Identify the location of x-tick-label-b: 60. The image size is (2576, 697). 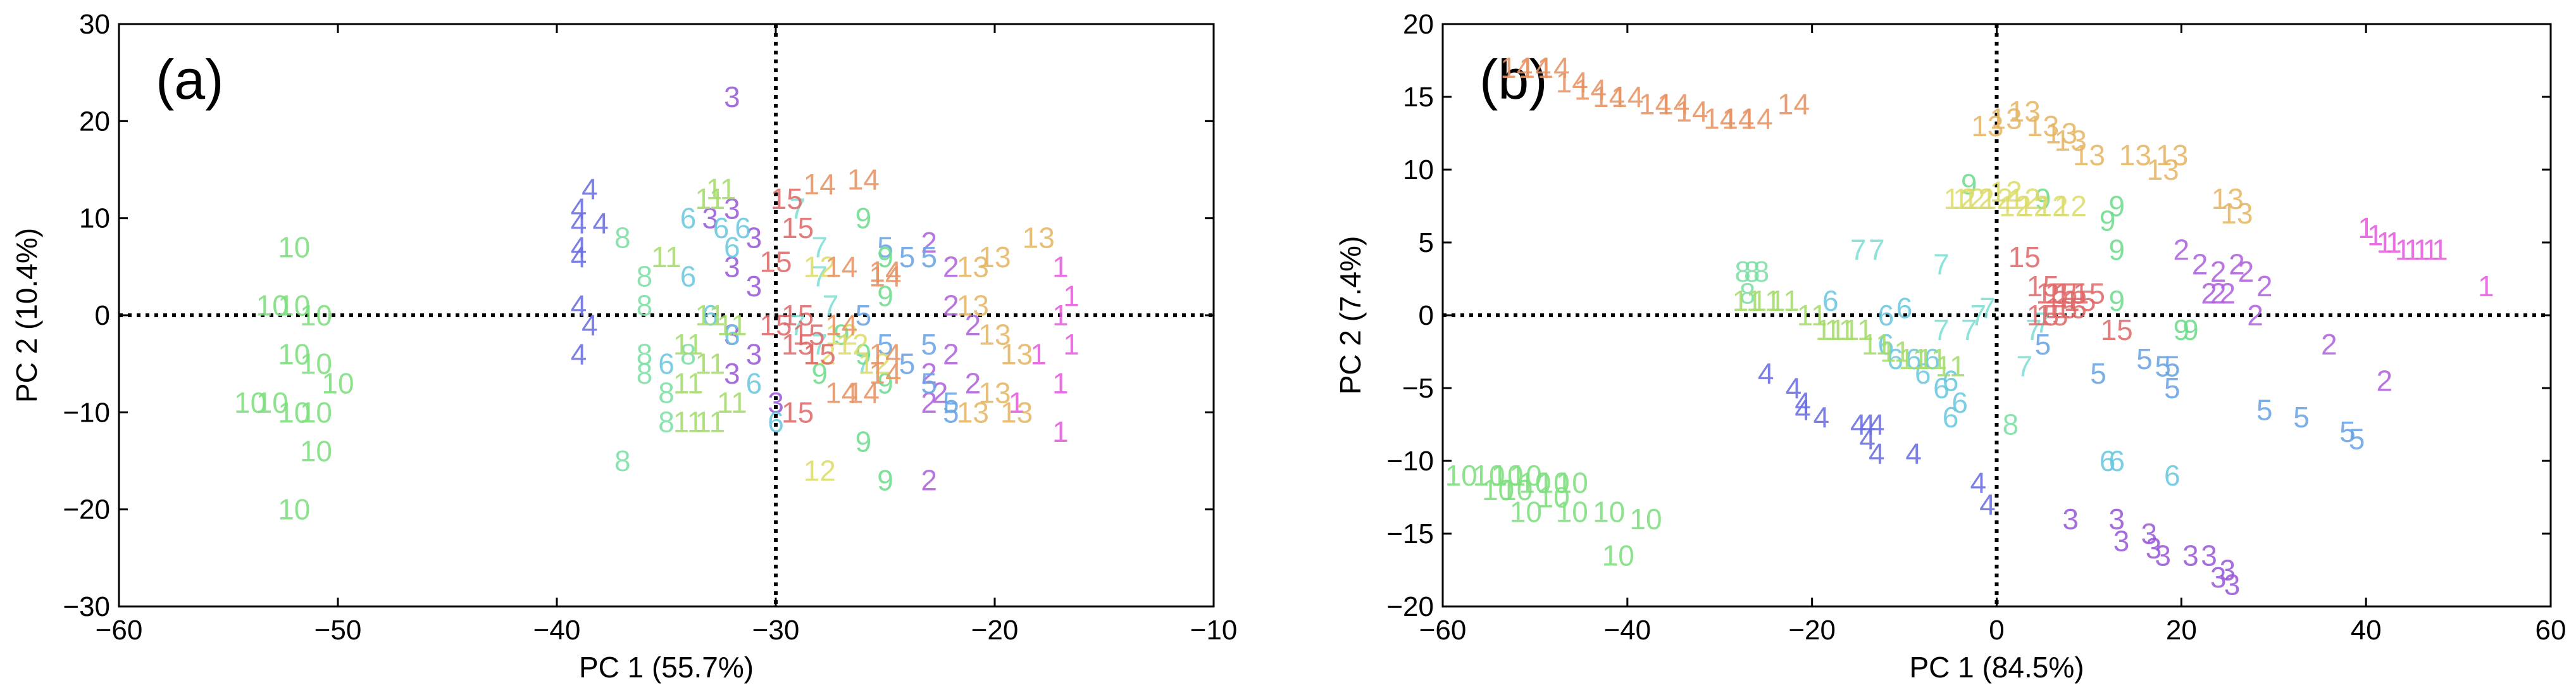
(2551, 630).